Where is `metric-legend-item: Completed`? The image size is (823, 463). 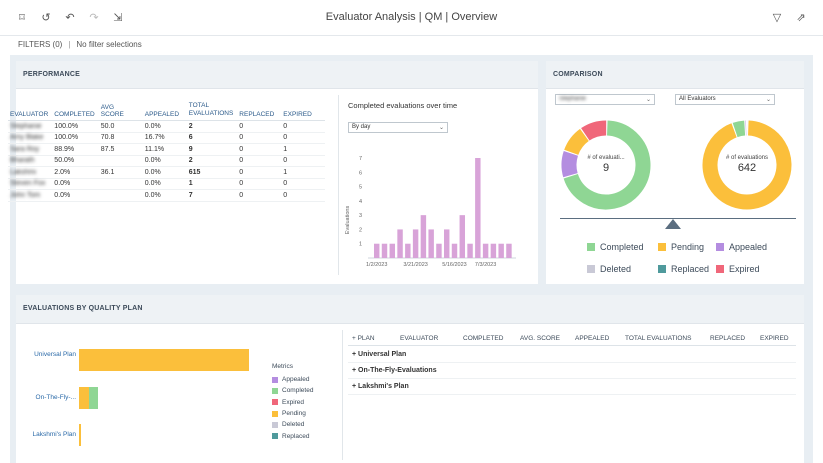 metric-legend-item: Completed is located at coordinates (292, 390).